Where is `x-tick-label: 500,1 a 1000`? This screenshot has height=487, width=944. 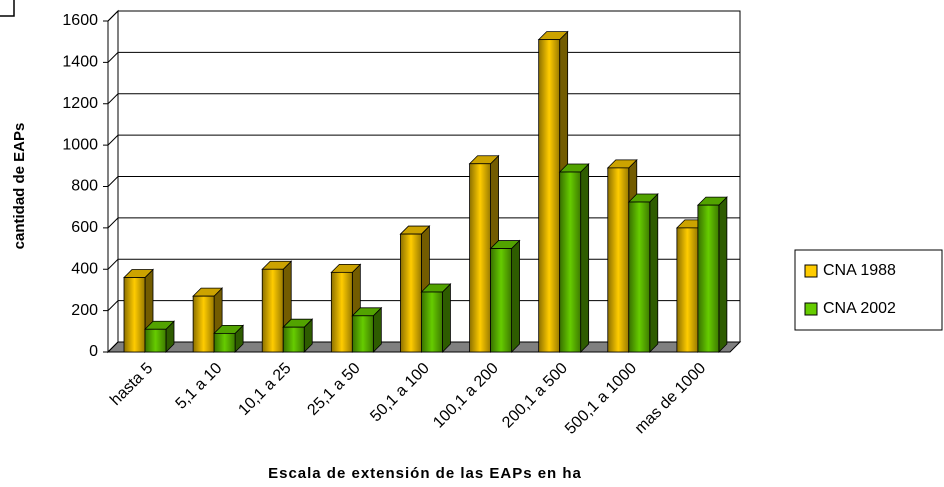
x-tick-label: 500,1 a 1000 is located at coordinates (601, 399).